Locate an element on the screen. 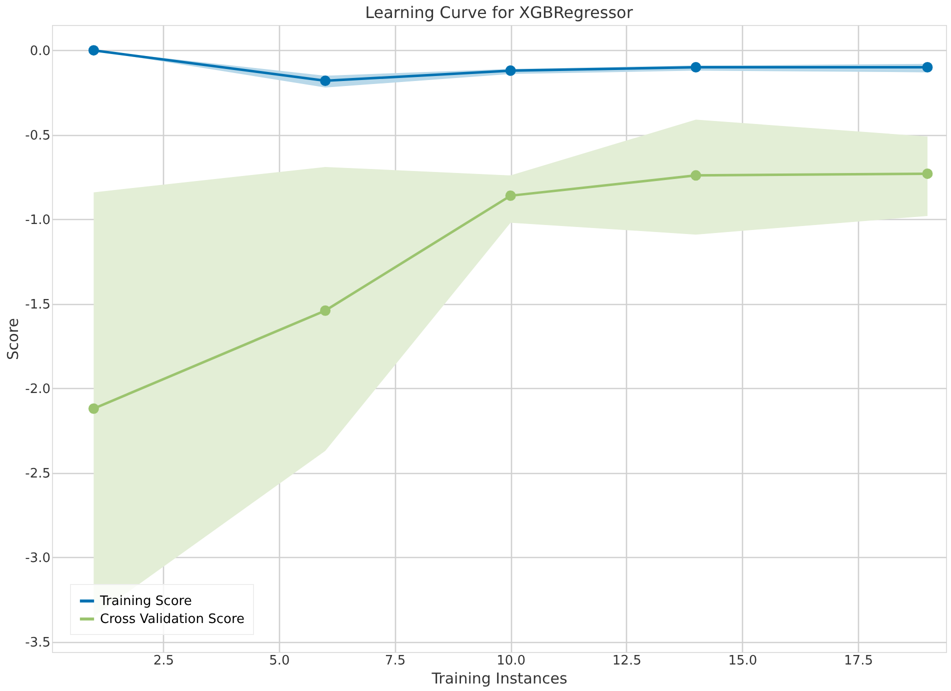 This screenshot has width=951, height=691. x-tick-label: 15.0 is located at coordinates (743, 661).